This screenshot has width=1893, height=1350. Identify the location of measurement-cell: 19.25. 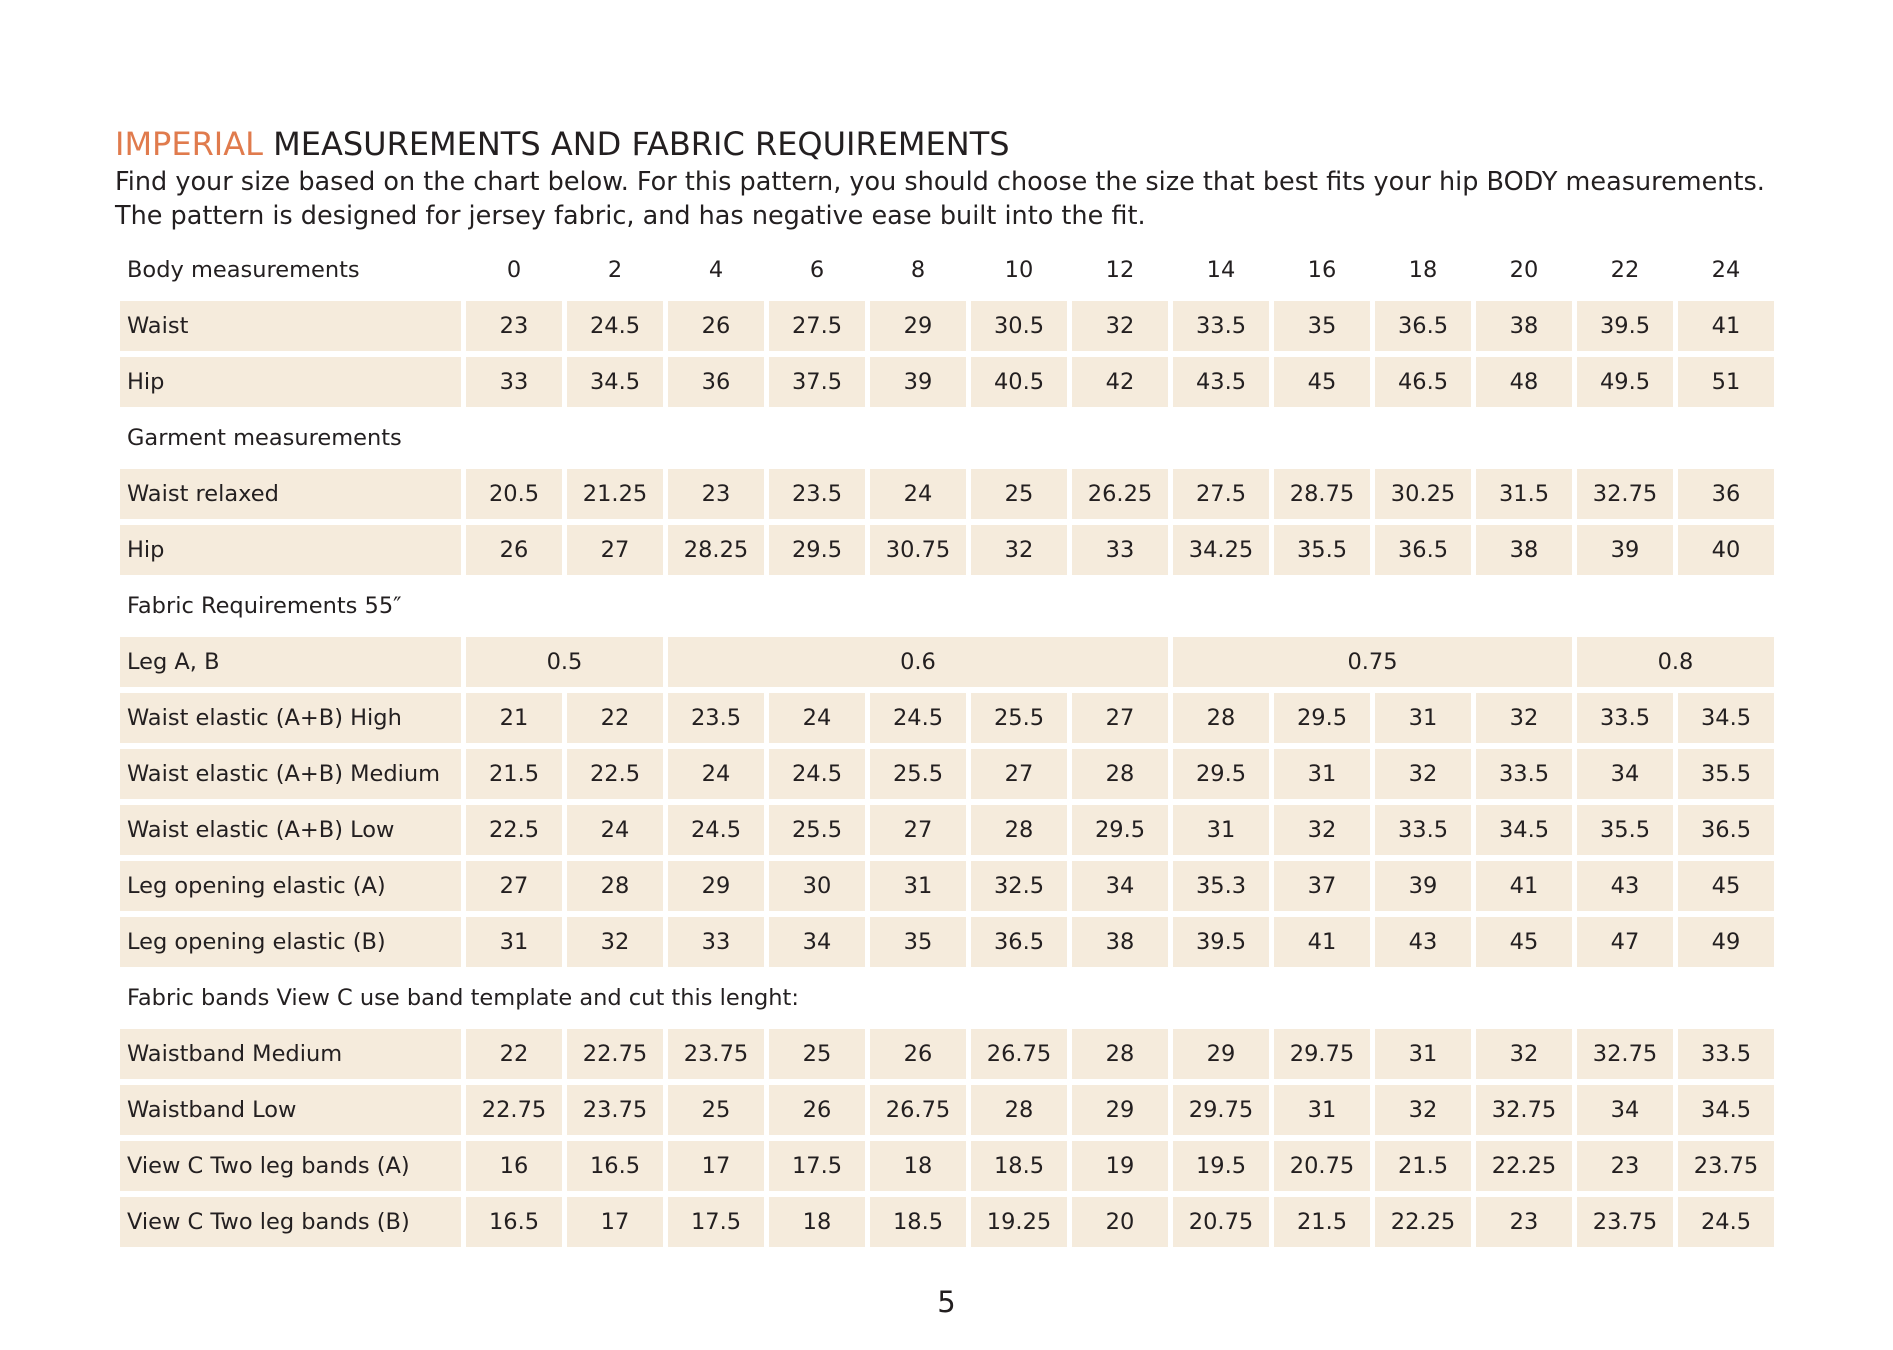
(1019, 1222).